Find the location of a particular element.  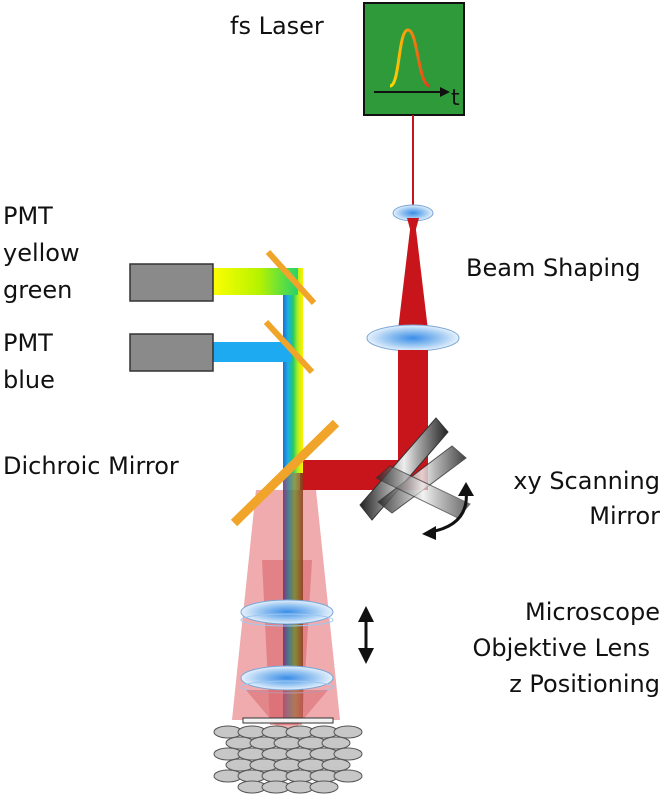

emission-beam-blue is located at coordinates (252, 352).